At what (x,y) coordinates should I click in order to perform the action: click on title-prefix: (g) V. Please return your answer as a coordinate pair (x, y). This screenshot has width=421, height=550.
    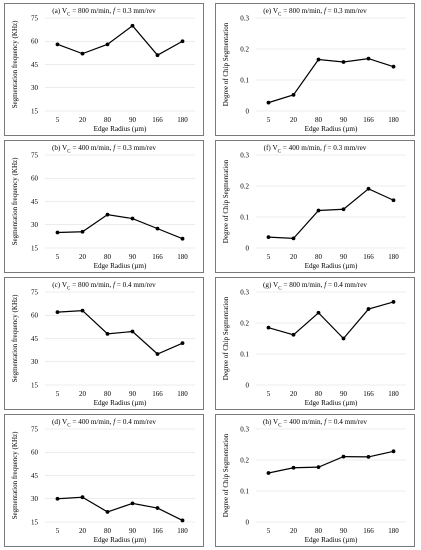
    Looking at the image, I should click on (271, 285).